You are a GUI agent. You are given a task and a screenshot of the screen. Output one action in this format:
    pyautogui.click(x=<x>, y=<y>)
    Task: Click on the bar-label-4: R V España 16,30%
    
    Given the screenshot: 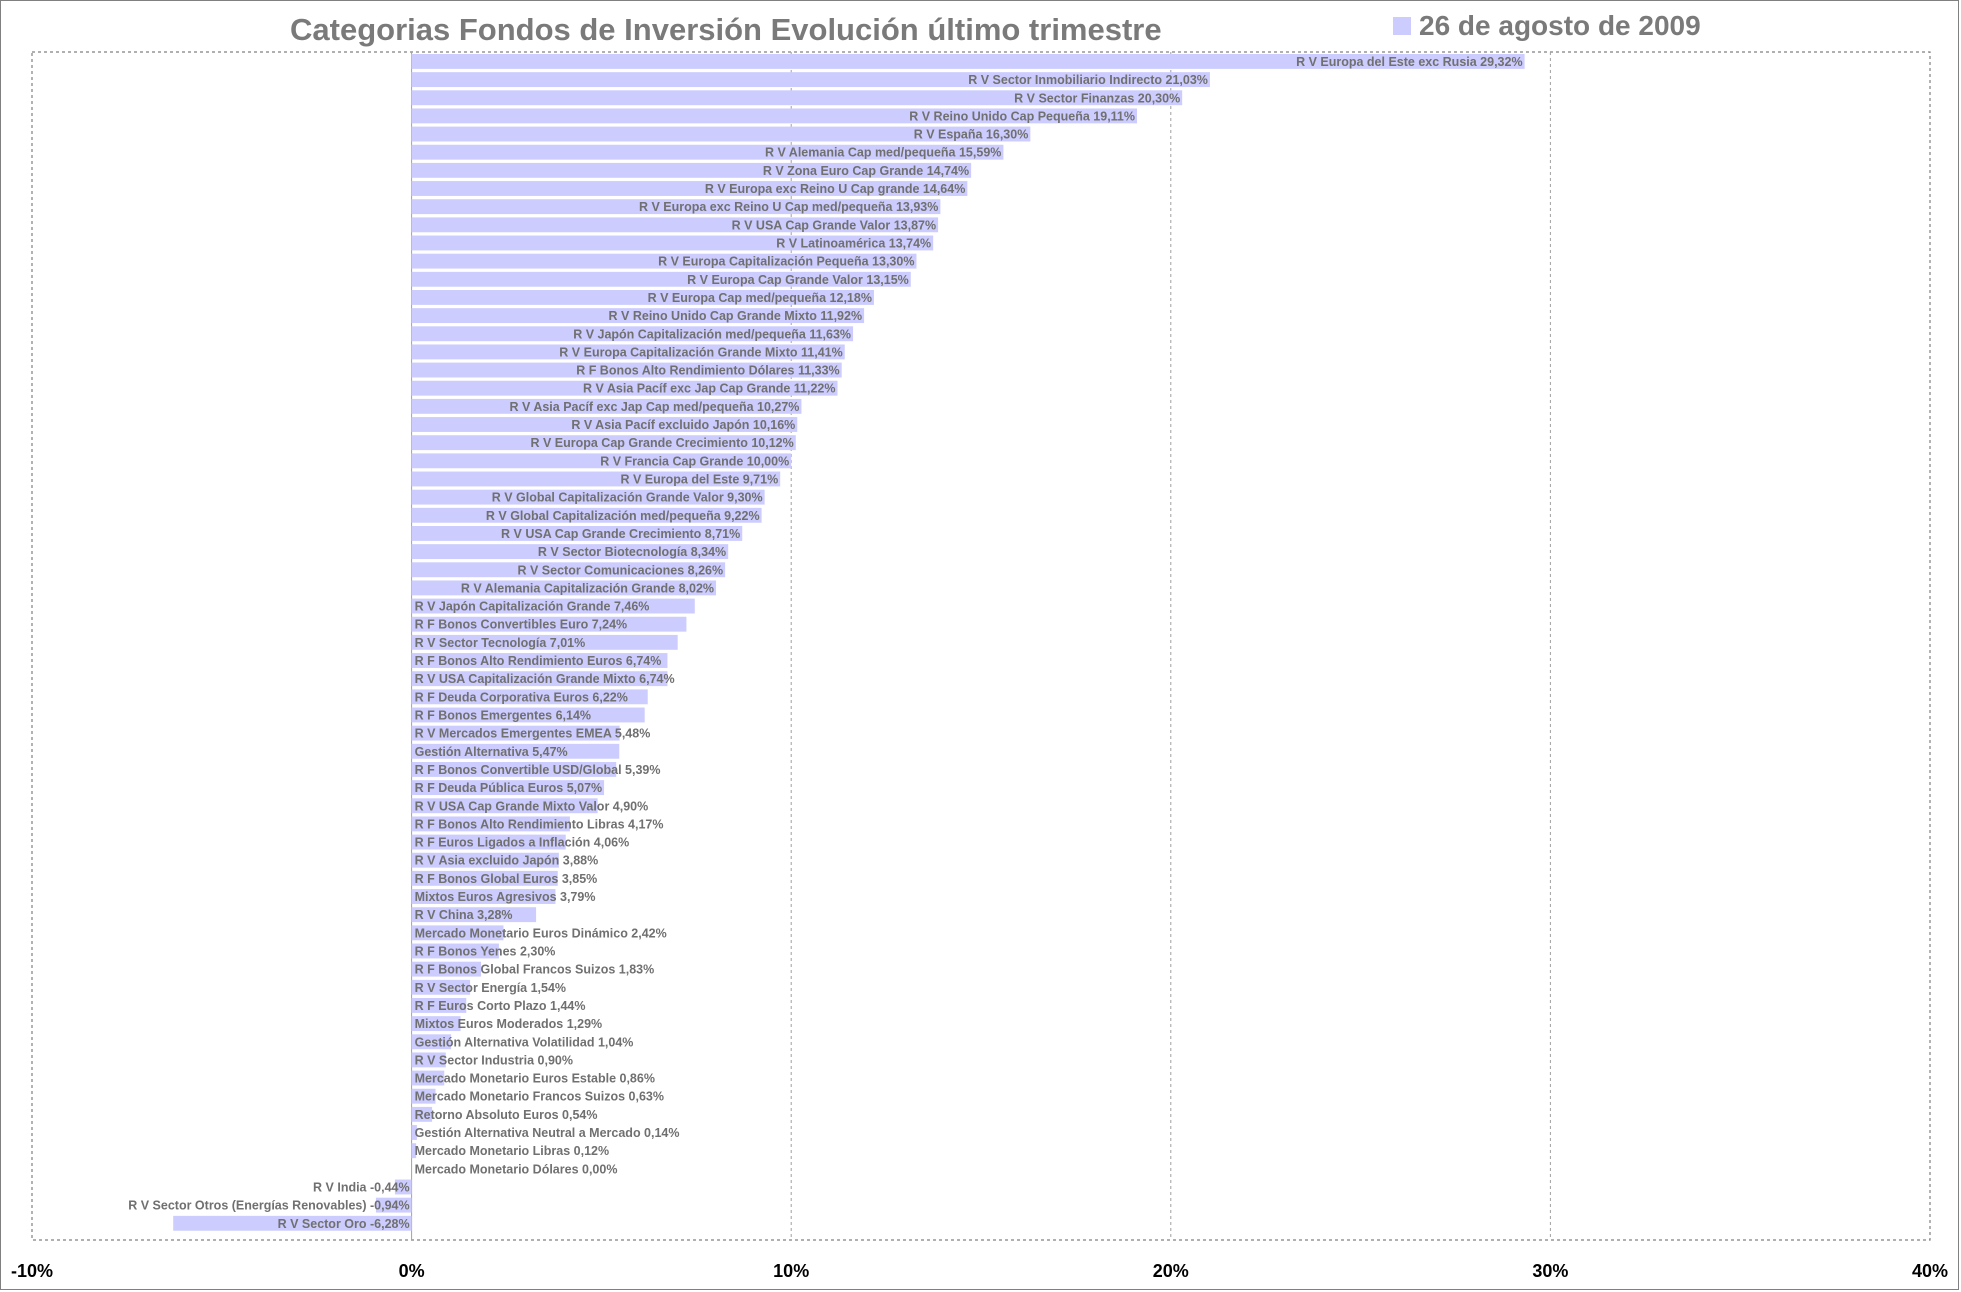 What is the action you would take?
    pyautogui.click(x=971, y=135)
    